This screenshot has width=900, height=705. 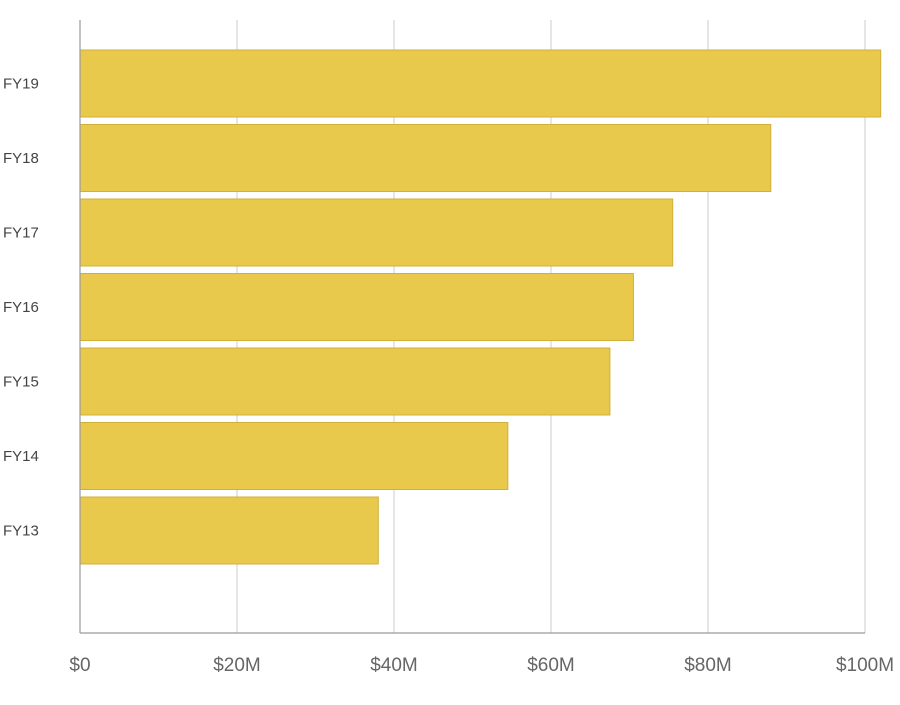 What do you see at coordinates (21, 382) in the screenshot?
I see `category-label-fy15: FY15` at bounding box center [21, 382].